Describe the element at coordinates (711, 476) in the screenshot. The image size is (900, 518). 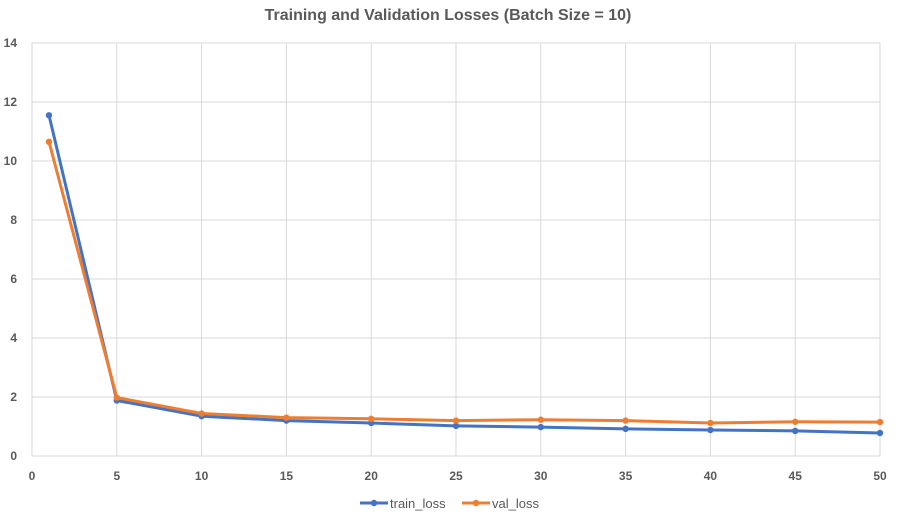
I see `x-tick-label: 40` at that location.